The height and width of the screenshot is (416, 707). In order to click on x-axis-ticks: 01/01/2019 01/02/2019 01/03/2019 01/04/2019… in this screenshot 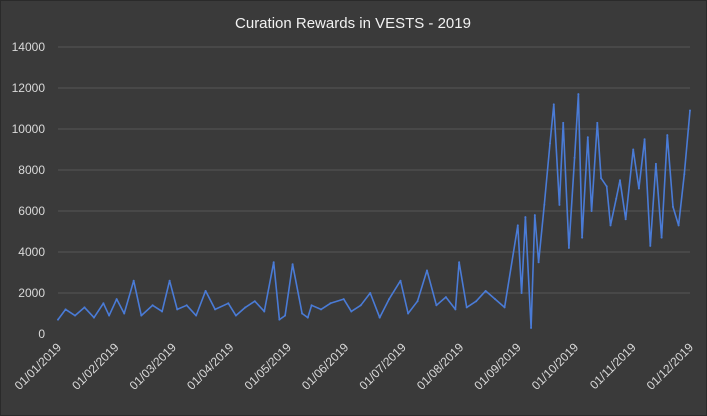, I will do `click(354, 366)`.